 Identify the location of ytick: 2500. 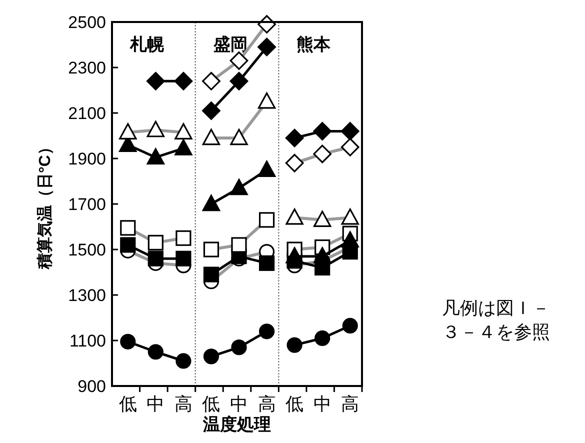
(87, 22).